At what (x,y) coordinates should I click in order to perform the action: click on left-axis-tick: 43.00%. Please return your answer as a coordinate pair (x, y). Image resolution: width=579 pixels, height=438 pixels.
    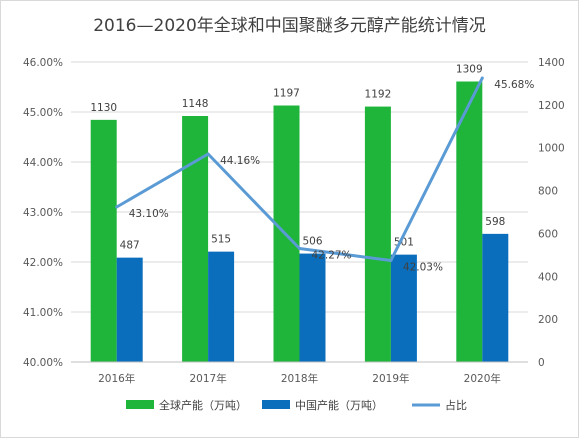
    Looking at the image, I should click on (43, 213).